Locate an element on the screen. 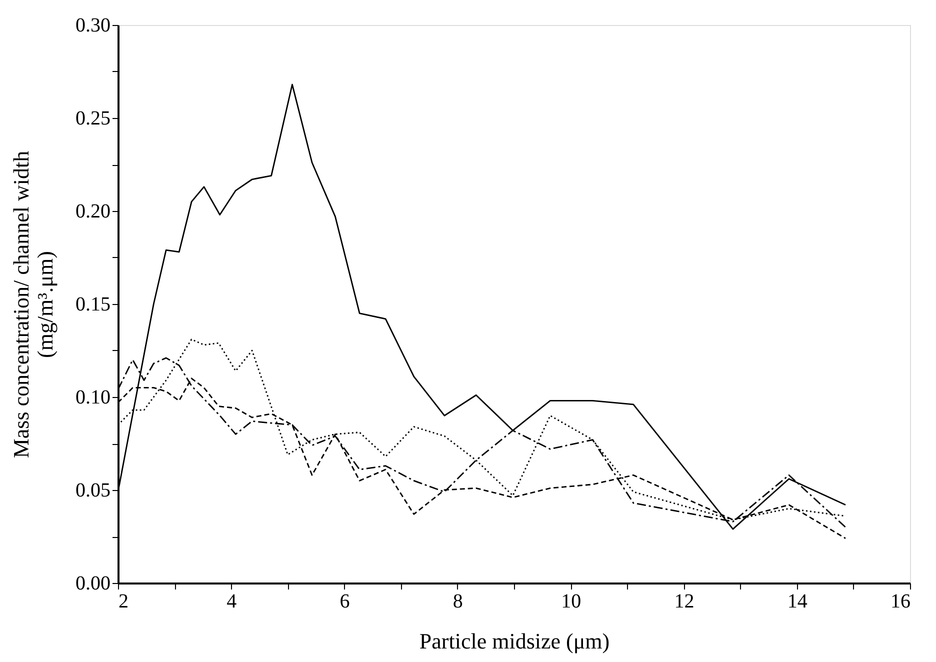 The width and height of the screenshot is (936, 662). x-tick-label: 8 is located at coordinates (457, 601).